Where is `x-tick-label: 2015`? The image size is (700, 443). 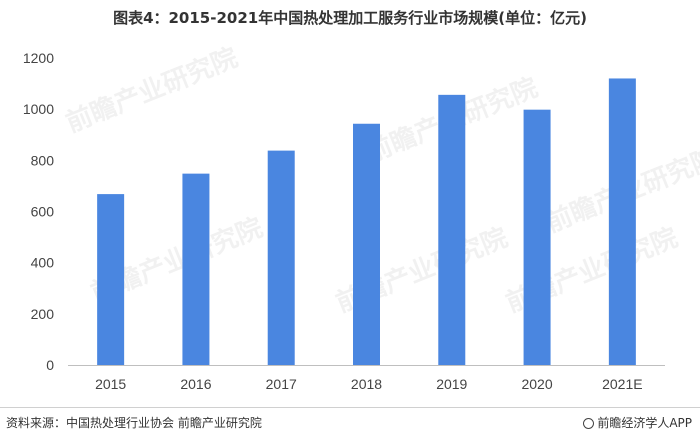 x-tick-label: 2015 is located at coordinates (110, 384).